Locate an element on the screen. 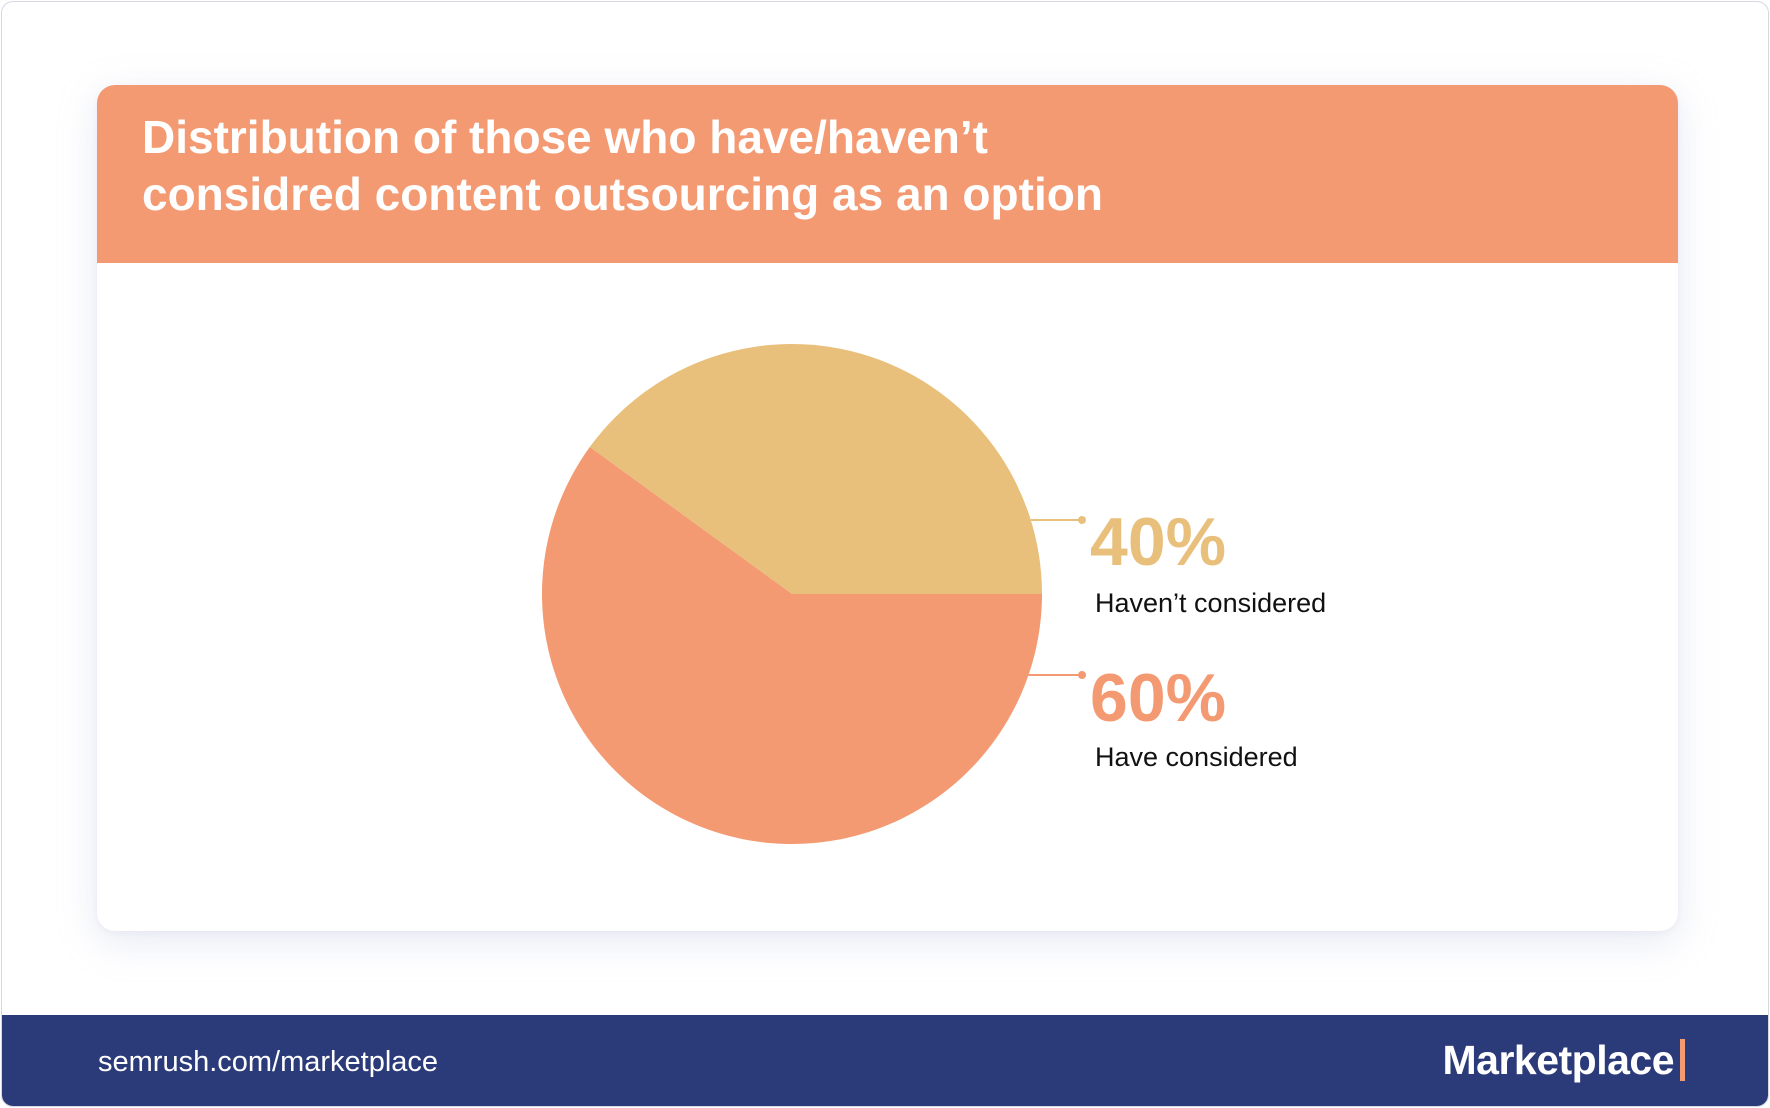  marketplace-logo: Marketplace is located at coordinates (1563, 1060).